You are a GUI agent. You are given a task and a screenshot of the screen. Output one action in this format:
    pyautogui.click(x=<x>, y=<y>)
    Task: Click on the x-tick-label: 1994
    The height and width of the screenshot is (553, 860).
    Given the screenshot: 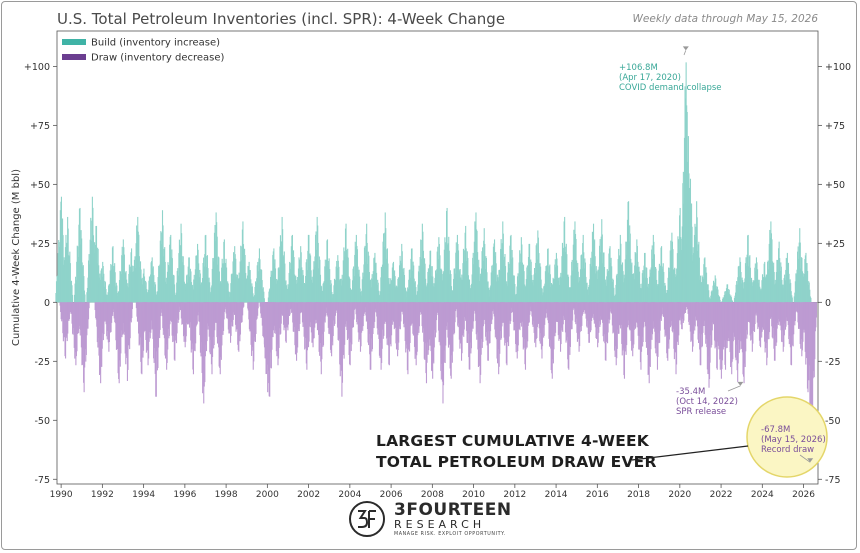 What is the action you would take?
    pyautogui.click(x=143, y=495)
    